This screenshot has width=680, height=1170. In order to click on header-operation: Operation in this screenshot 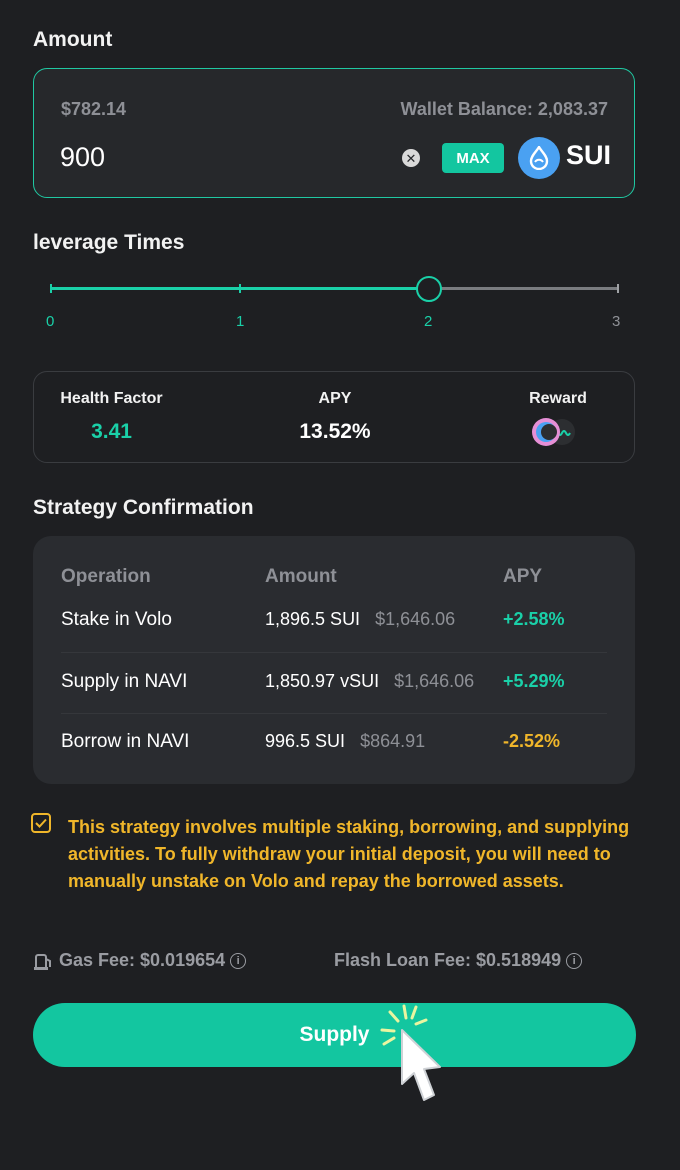, I will do `click(106, 576)`.